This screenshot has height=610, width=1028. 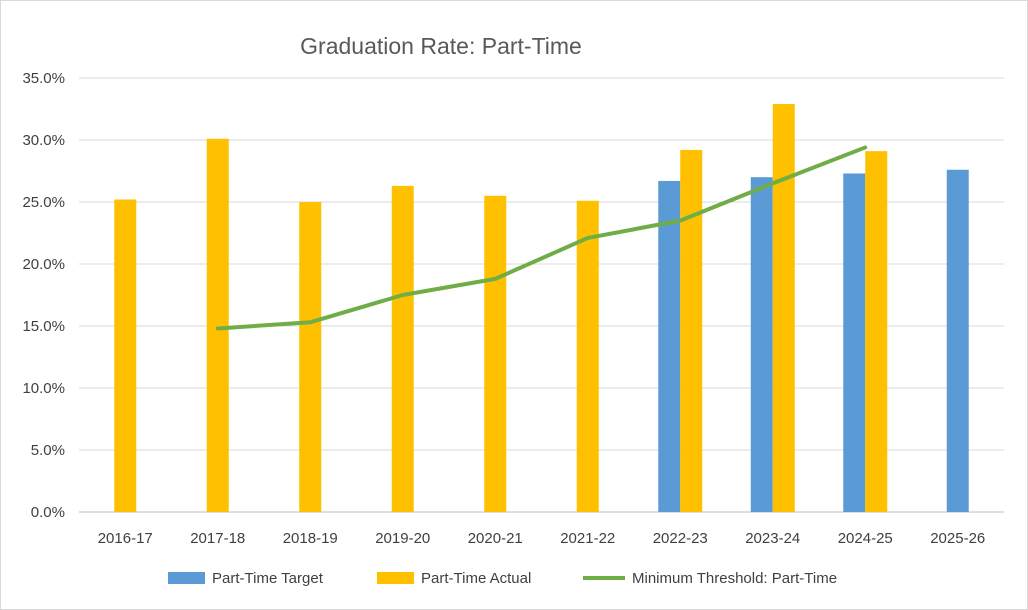 What do you see at coordinates (957, 538) in the screenshot?
I see `x-tick-label: 2025-26` at bounding box center [957, 538].